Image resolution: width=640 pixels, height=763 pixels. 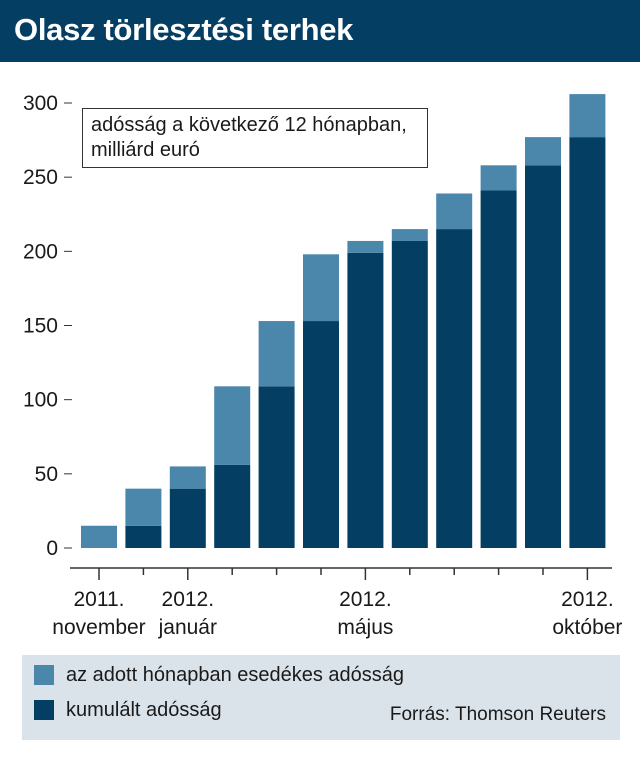 What do you see at coordinates (99, 599) in the screenshot?
I see `x-tick-label-year: 2011.` at bounding box center [99, 599].